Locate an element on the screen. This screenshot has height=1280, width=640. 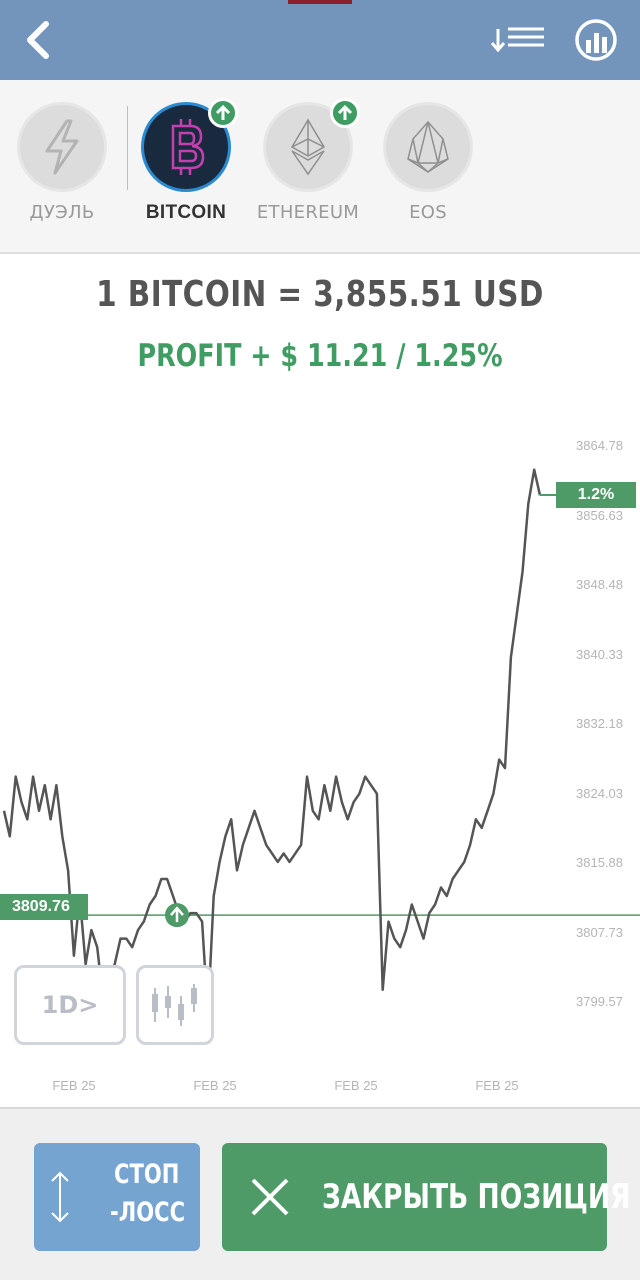
profit-text: PROFIT + $ 11.21 / 1.25% is located at coordinates (320, 356).